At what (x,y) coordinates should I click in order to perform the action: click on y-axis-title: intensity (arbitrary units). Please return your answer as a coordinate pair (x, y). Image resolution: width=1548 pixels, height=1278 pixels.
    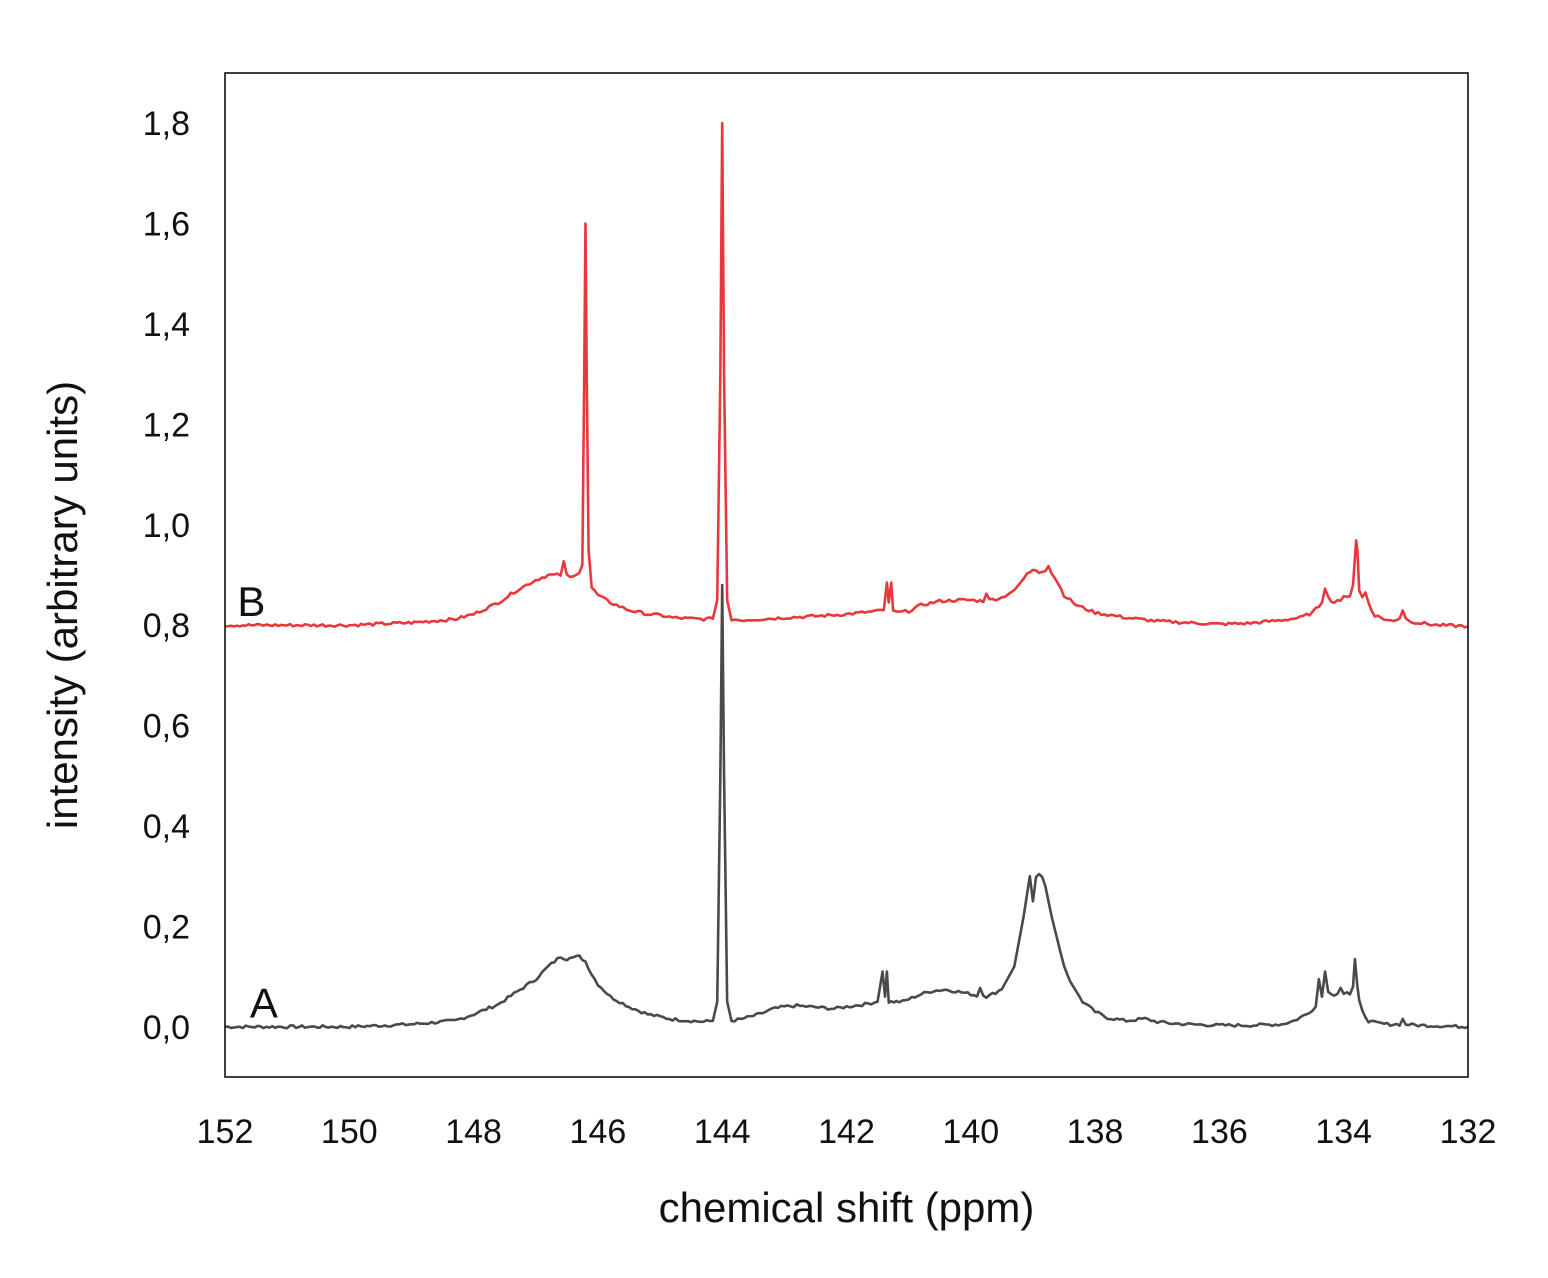
    Looking at the image, I should click on (62, 605).